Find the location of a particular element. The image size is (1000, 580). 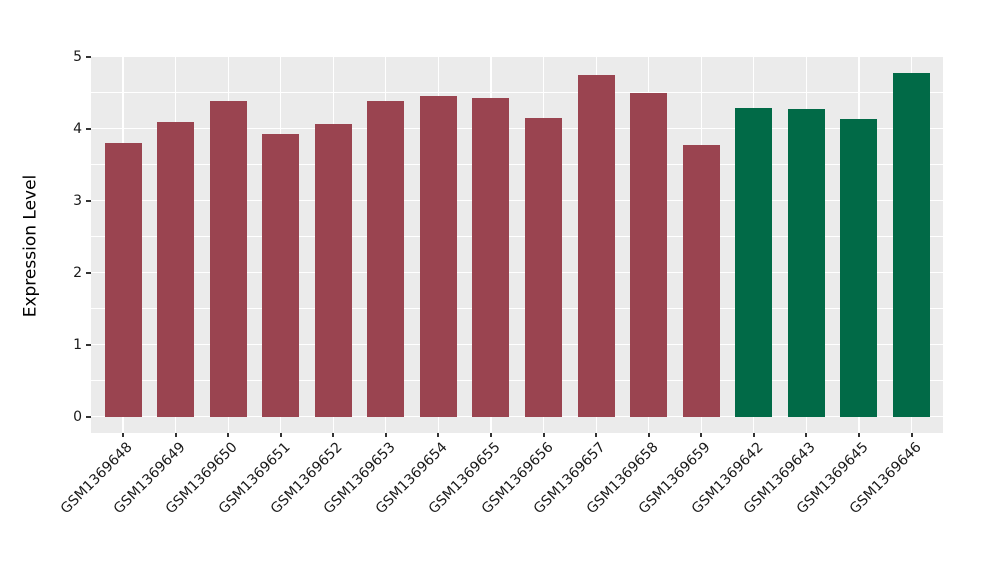

bar-GSM1369648 is located at coordinates (123, 280).